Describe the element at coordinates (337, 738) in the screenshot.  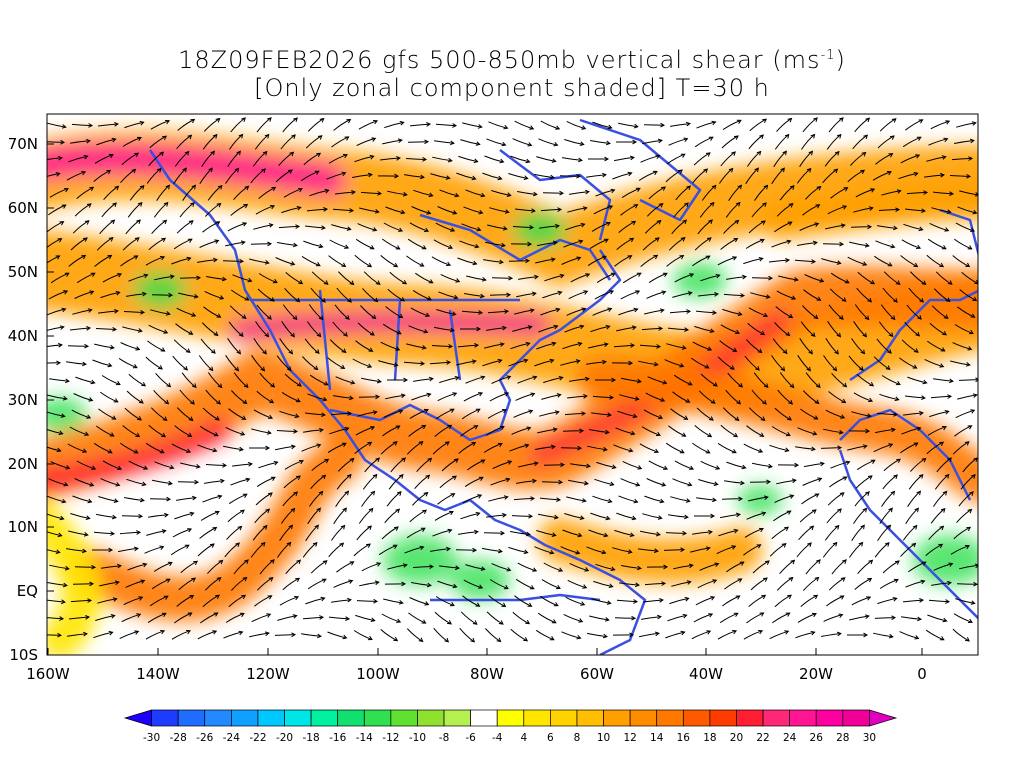
I see `colorbar-label: -16` at that location.